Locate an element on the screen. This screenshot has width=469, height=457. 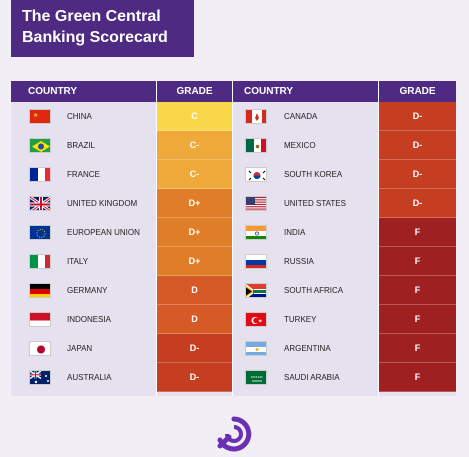
country-name: INDIA is located at coordinates (295, 232).